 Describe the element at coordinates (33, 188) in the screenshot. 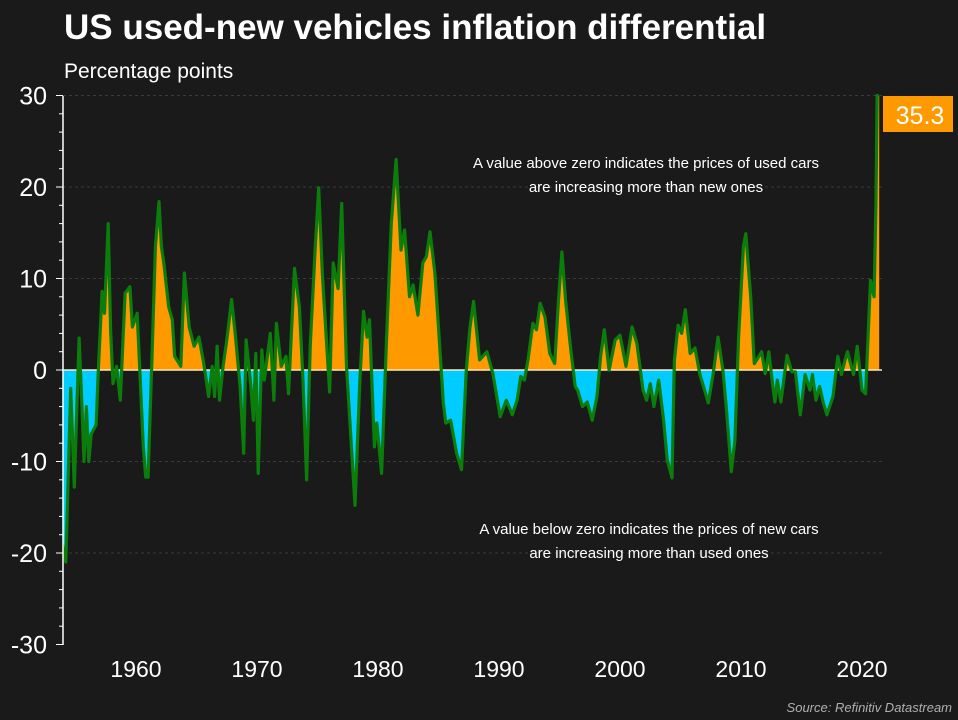

I see `y-tick-label: 20` at that location.